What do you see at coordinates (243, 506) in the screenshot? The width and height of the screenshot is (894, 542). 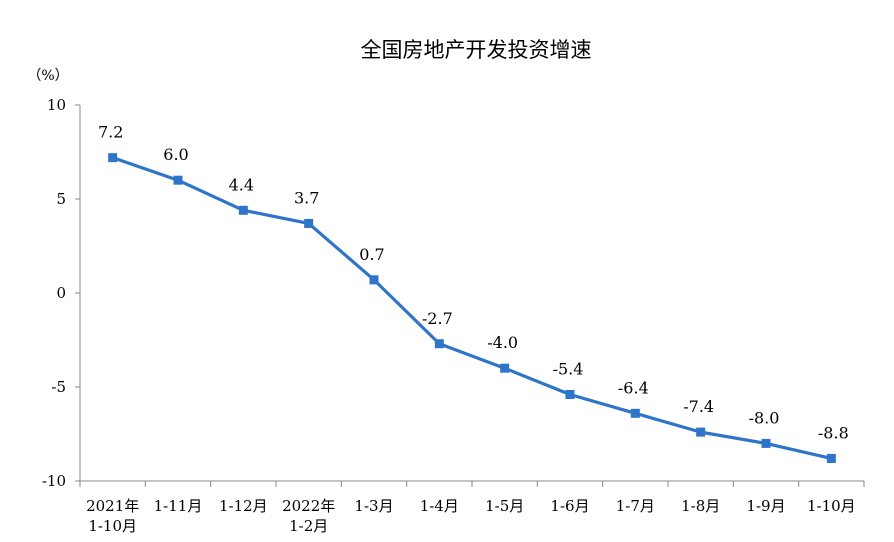 I see `x-tick-label: 1-12月` at bounding box center [243, 506].